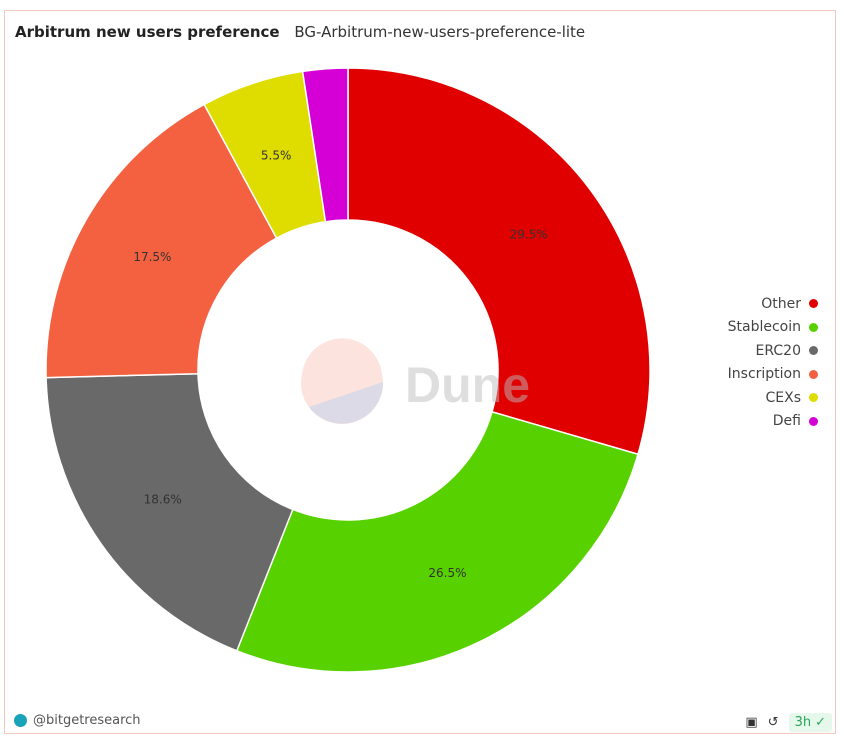  I want to click on legend-item-other: Other, so click(773, 304).